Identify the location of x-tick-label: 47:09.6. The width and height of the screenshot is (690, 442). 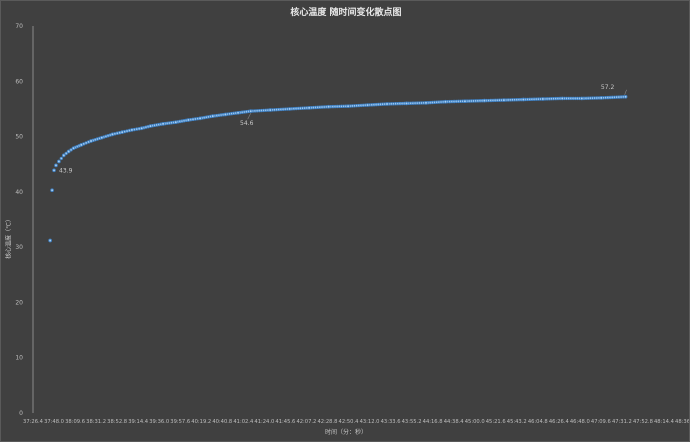
(601, 422).